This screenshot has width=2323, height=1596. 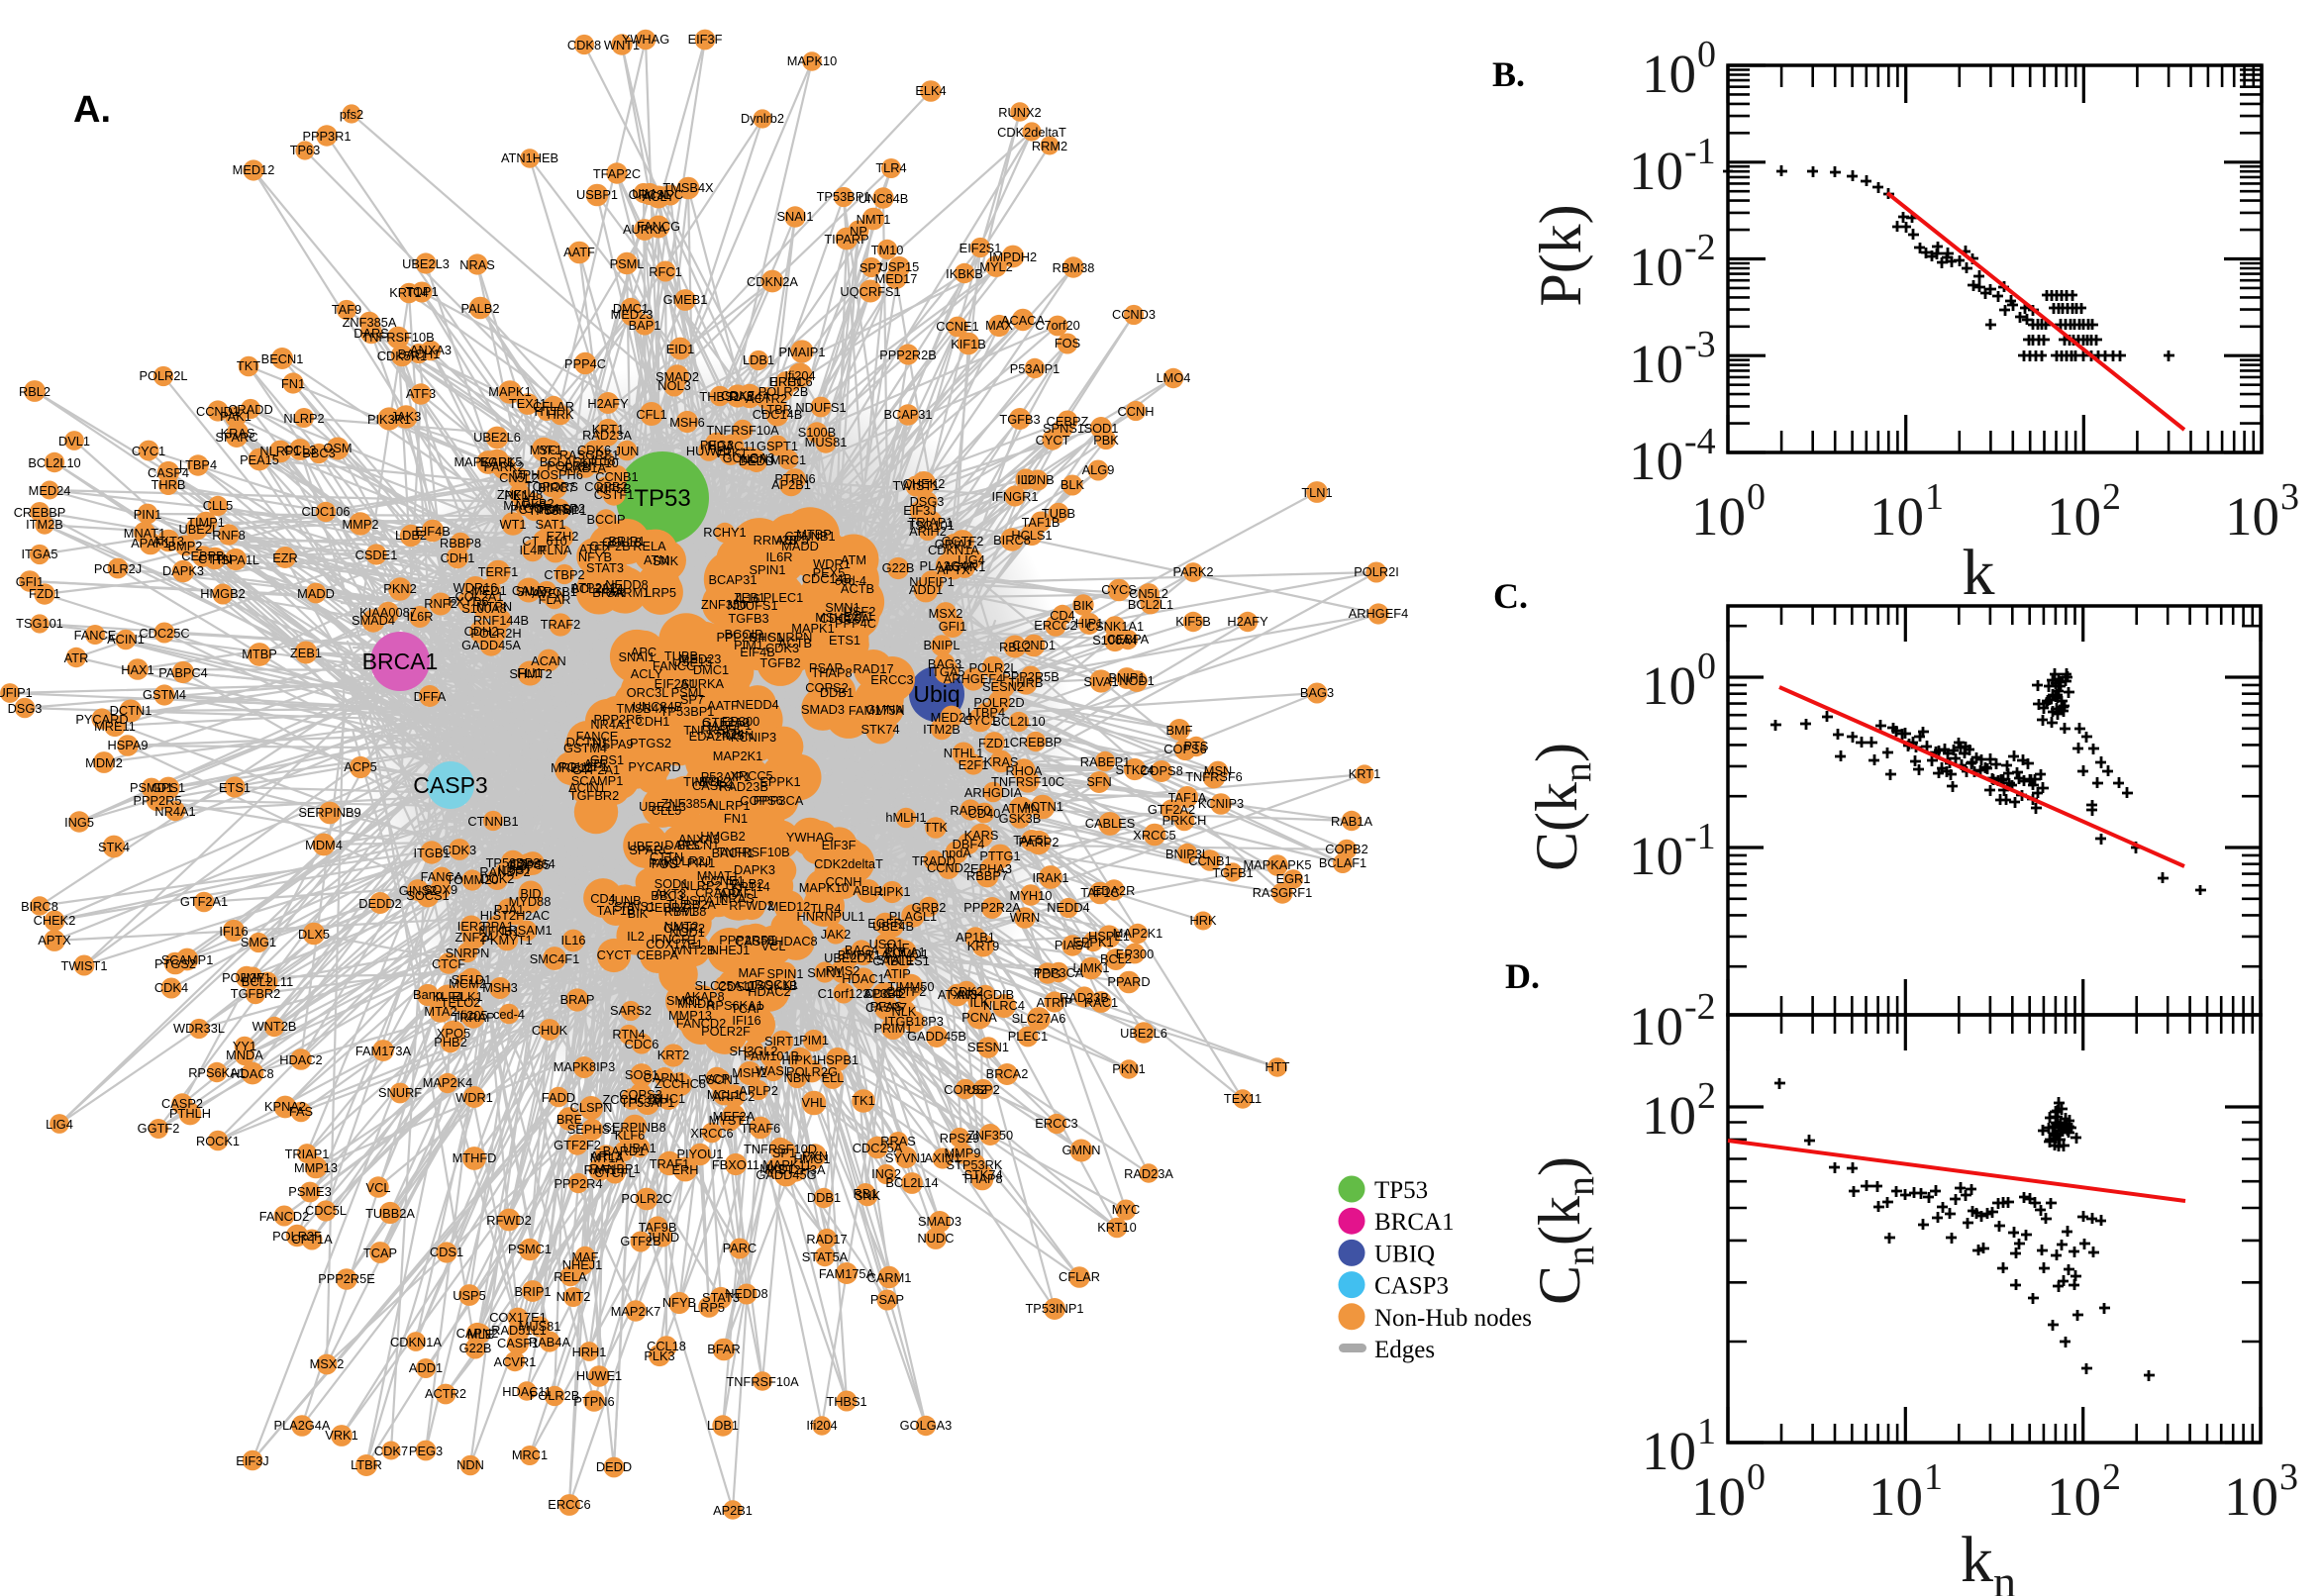 I want to click on svg-text: WT1, so click(x=512, y=524).